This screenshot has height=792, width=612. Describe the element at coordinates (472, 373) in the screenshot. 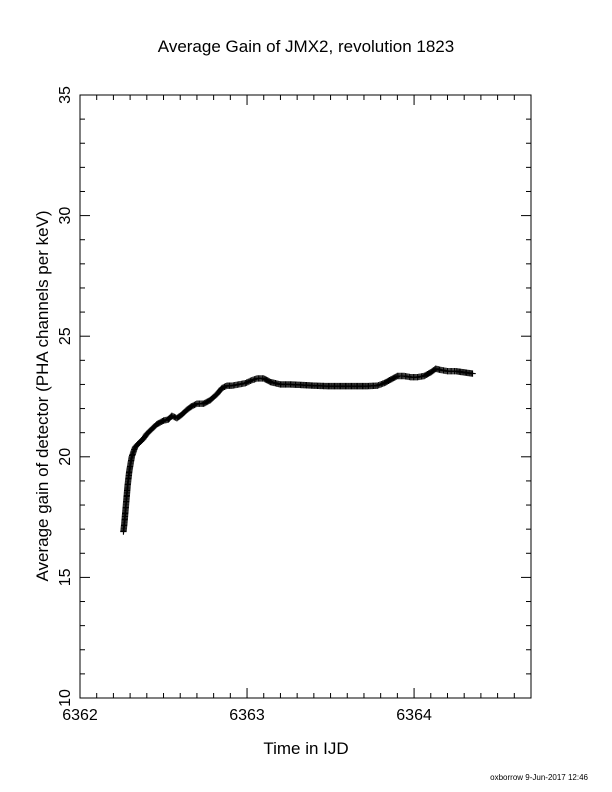

I see `data-point` at that location.